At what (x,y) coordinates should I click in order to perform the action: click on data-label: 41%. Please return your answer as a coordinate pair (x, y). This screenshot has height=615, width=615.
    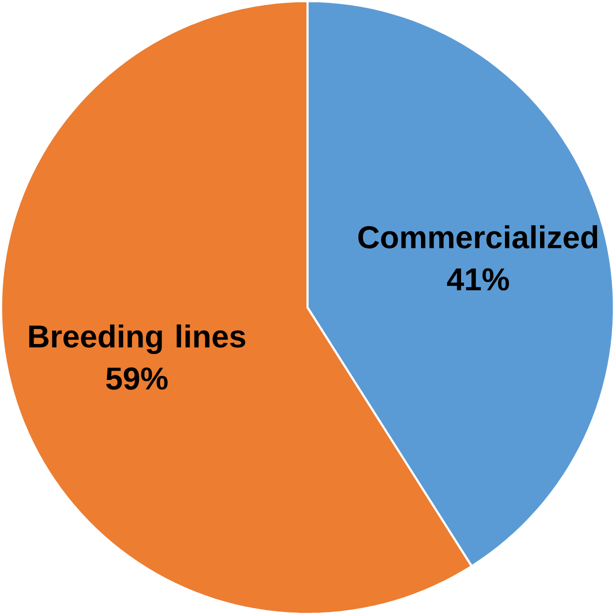
    Looking at the image, I should click on (478, 279).